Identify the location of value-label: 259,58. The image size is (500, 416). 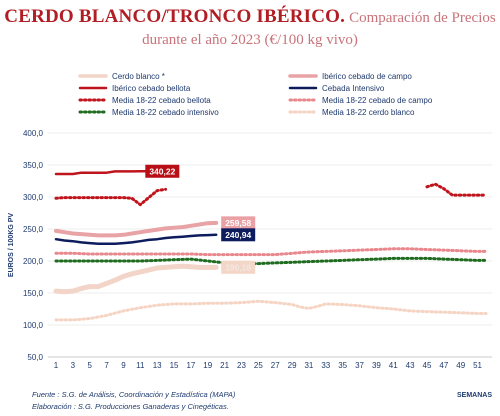
(238, 223).